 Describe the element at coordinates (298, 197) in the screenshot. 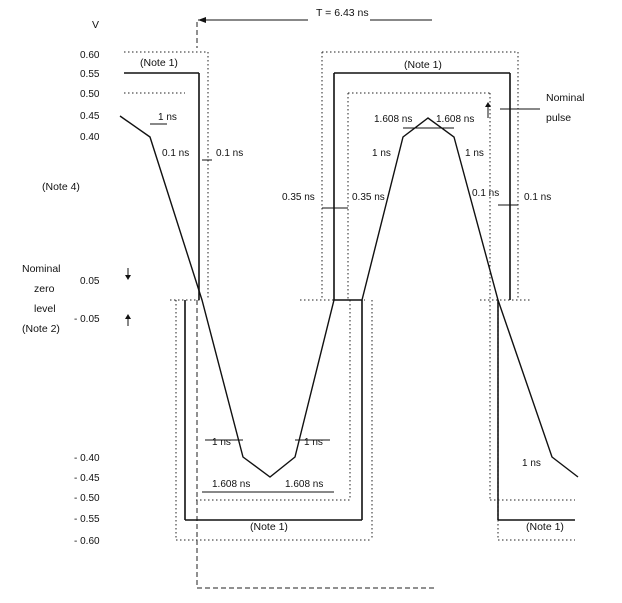

I see `time-0.35ns-a: 0.35 ns` at that location.